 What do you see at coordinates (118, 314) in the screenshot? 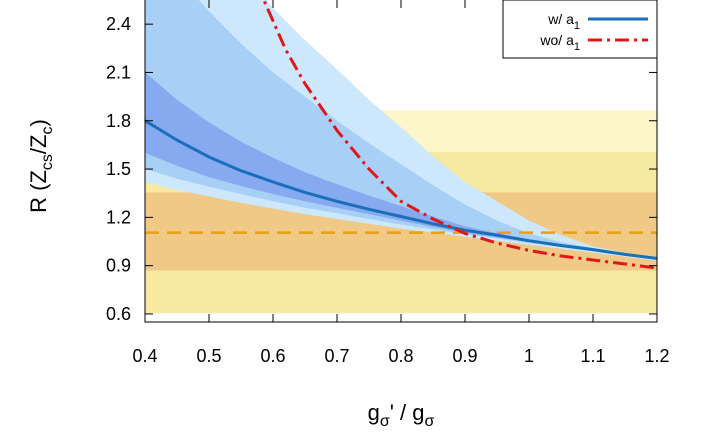
I see `y-tick-label-0: 0.6` at bounding box center [118, 314].